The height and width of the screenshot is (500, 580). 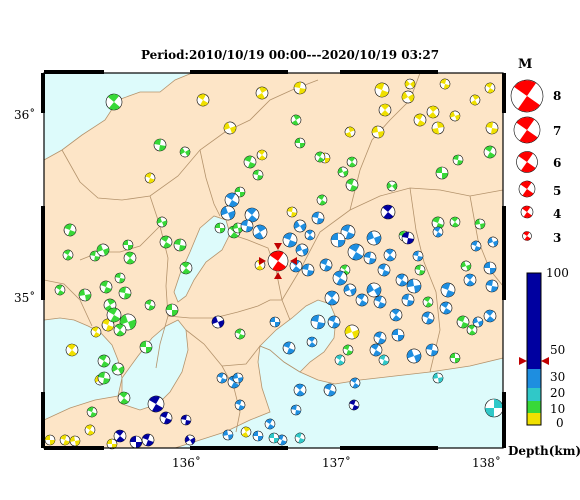 I want to click on depth-tick-0: 0, so click(x=560, y=423).